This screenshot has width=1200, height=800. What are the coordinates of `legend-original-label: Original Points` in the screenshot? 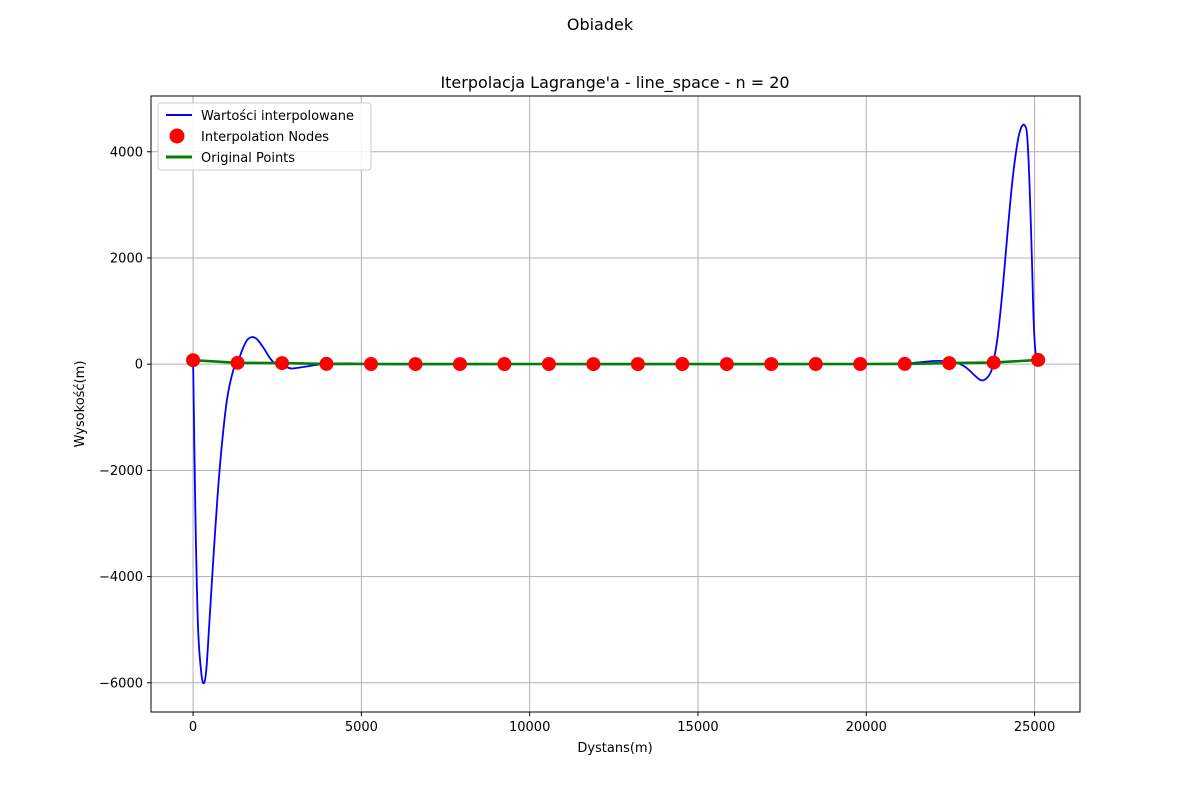 It's located at (248, 158).